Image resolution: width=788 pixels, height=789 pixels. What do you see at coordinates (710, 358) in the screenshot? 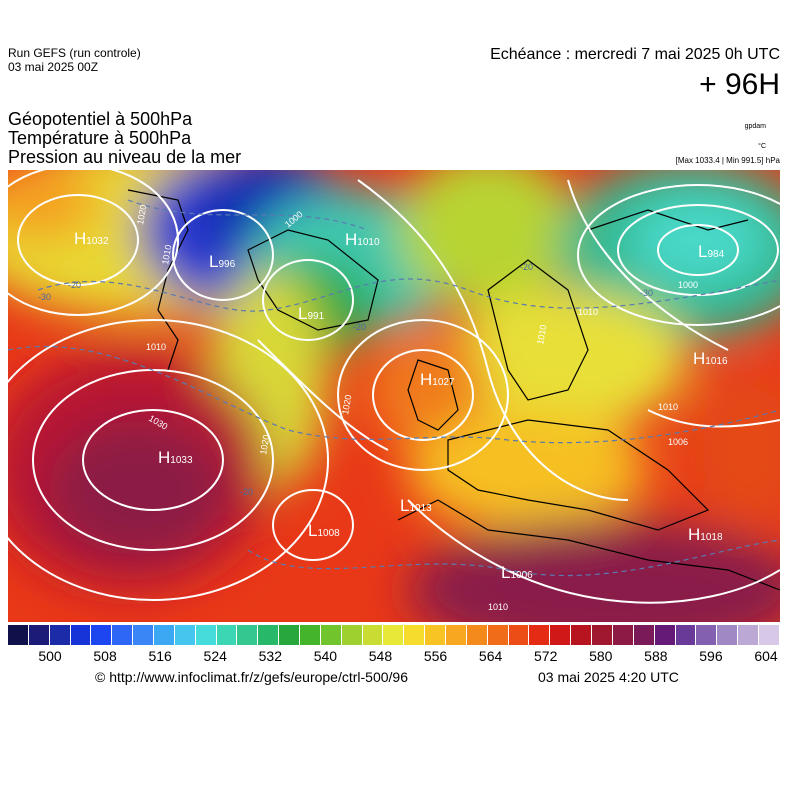
I see `pressure-center-high: H1016` at bounding box center [710, 358].